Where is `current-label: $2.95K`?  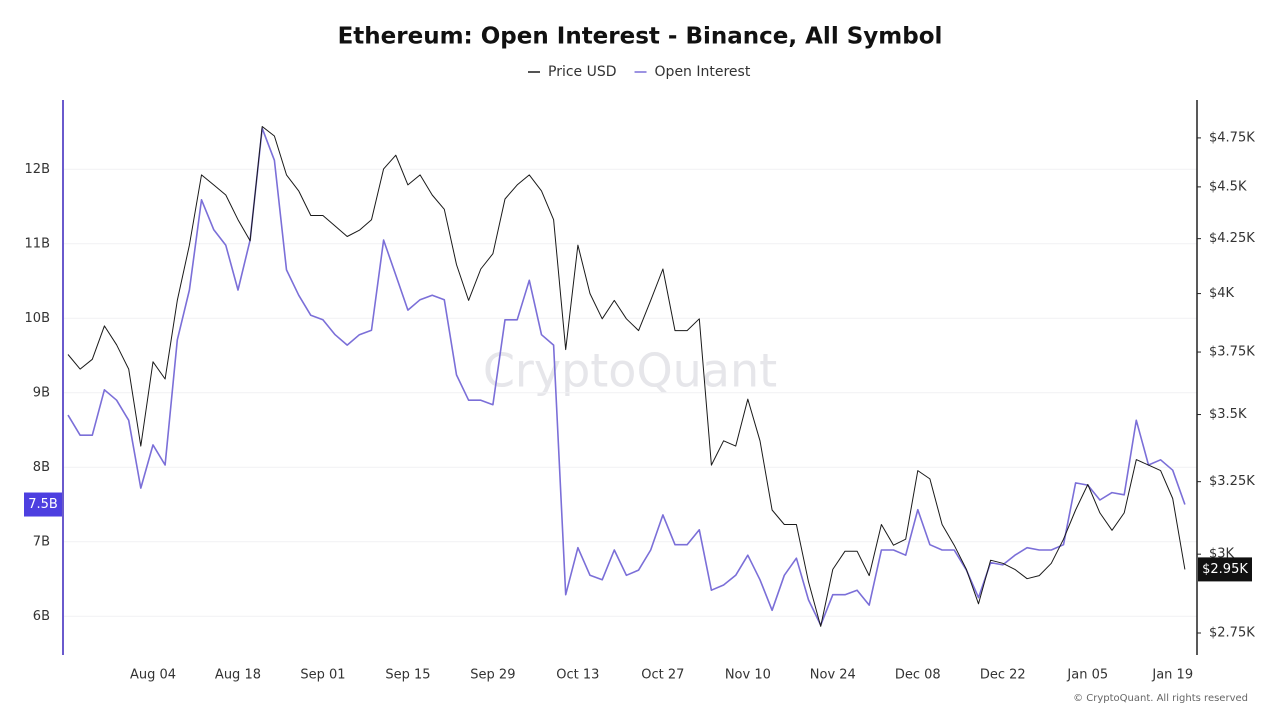
current-label: $2.95K is located at coordinates (1225, 569).